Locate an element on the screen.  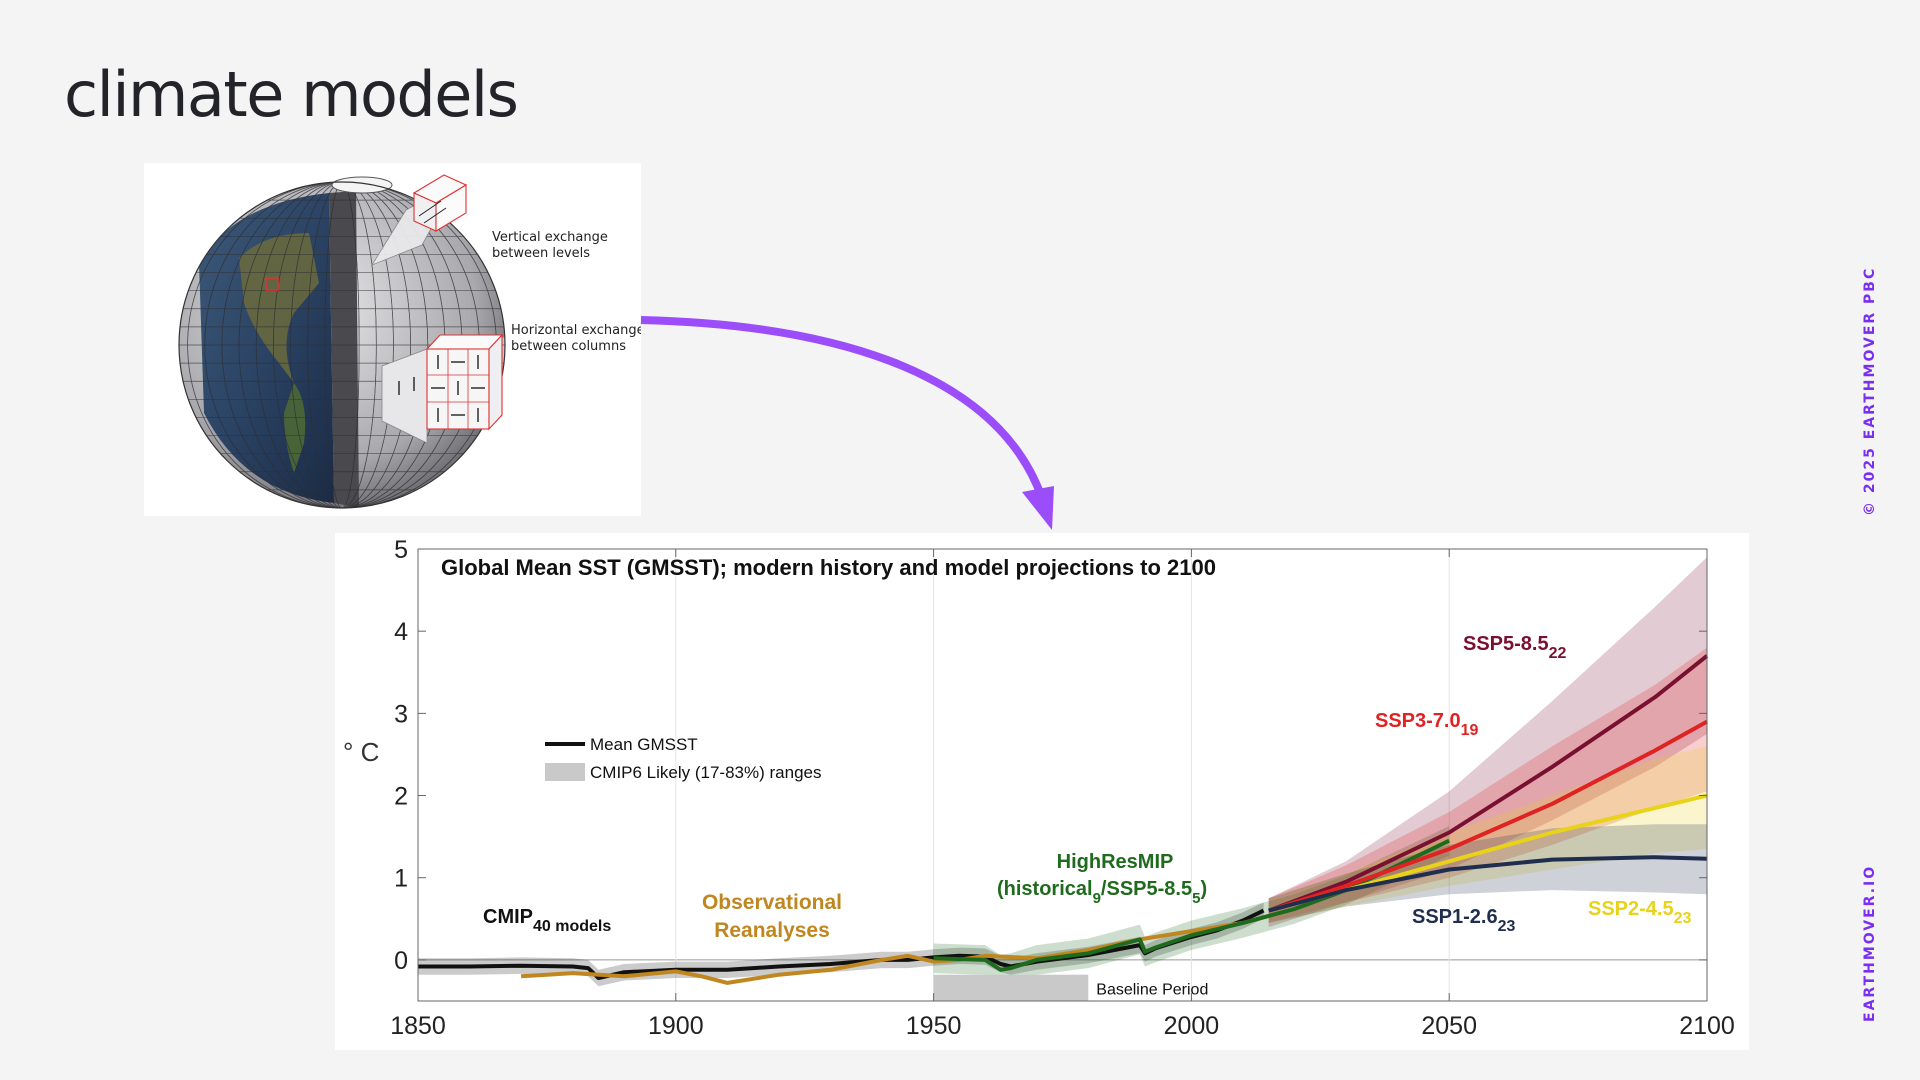
x-tick-label: 2000 is located at coordinates (1192, 1026).